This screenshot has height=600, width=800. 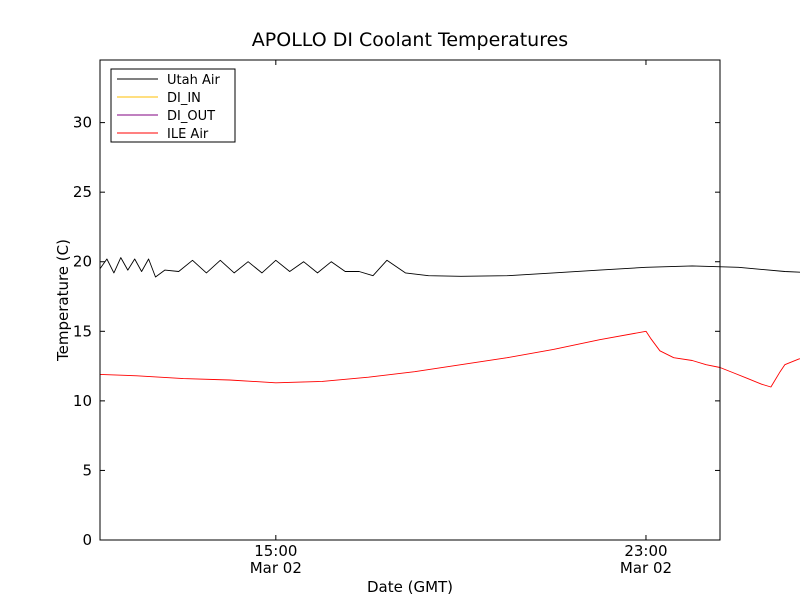 What do you see at coordinates (410, 40) in the screenshot?
I see `chart-title: APOLLO DI Coolant Temperatures` at bounding box center [410, 40].